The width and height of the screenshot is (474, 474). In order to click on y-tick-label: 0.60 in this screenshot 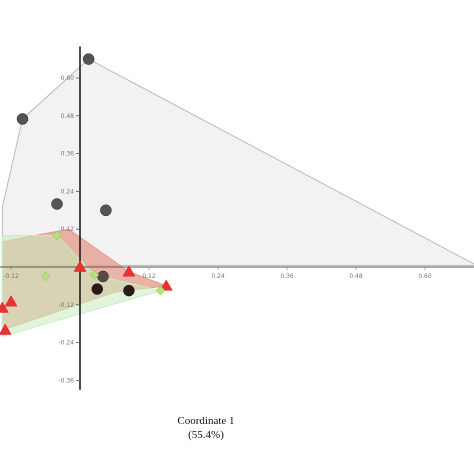, I will do `click(68, 78)`.